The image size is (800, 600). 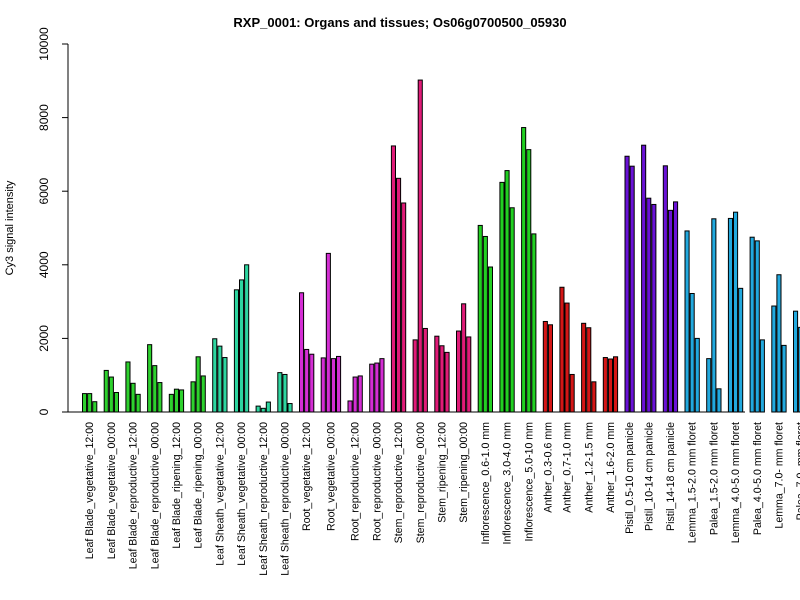 What do you see at coordinates (44, 411) in the screenshot?
I see `y-tick-label: 0` at bounding box center [44, 411].